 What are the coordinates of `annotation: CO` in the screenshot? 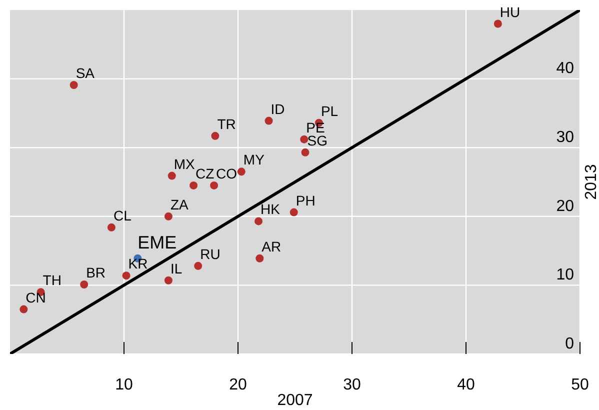 It's located at (227, 173).